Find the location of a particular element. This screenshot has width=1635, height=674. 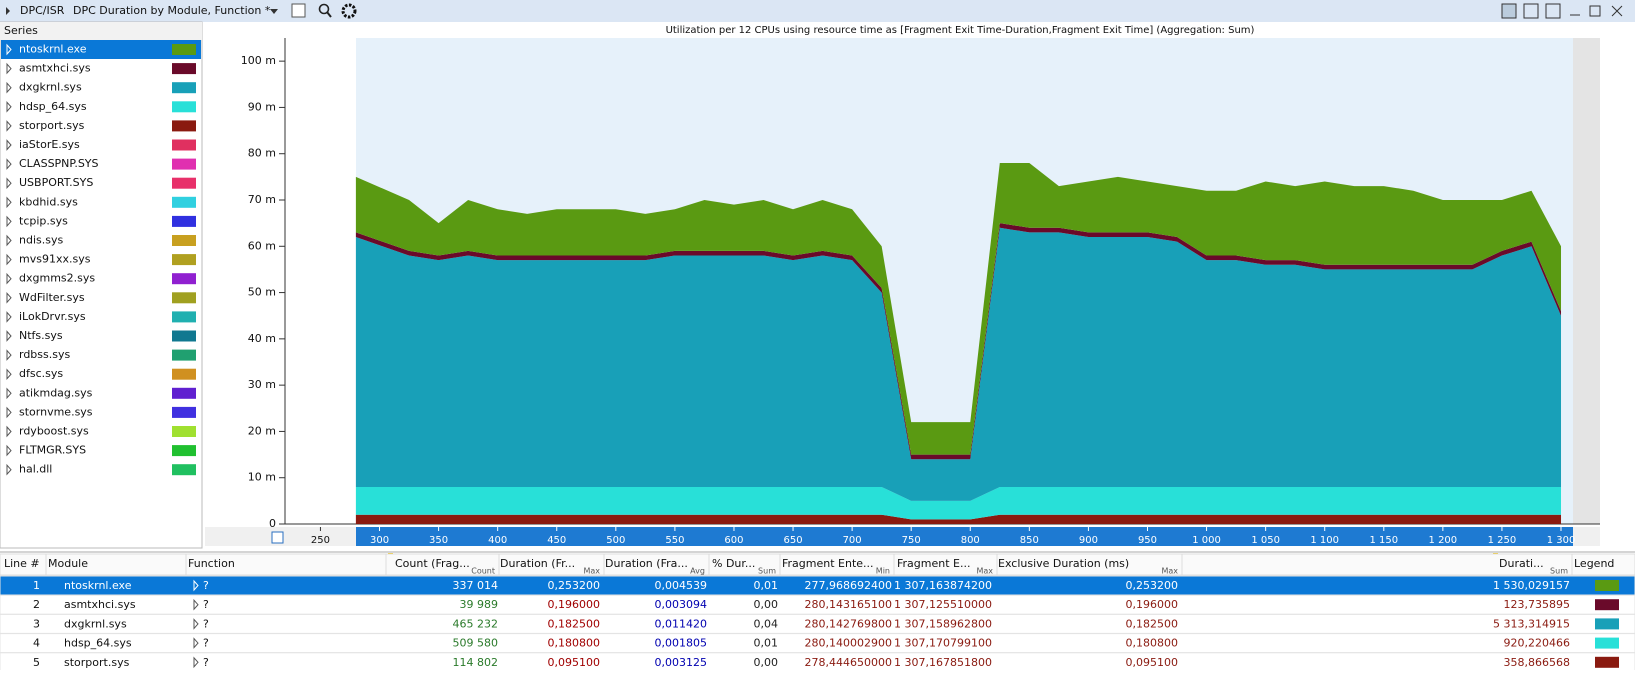

table-cell: asmtxhci.sys is located at coordinates (100, 604).